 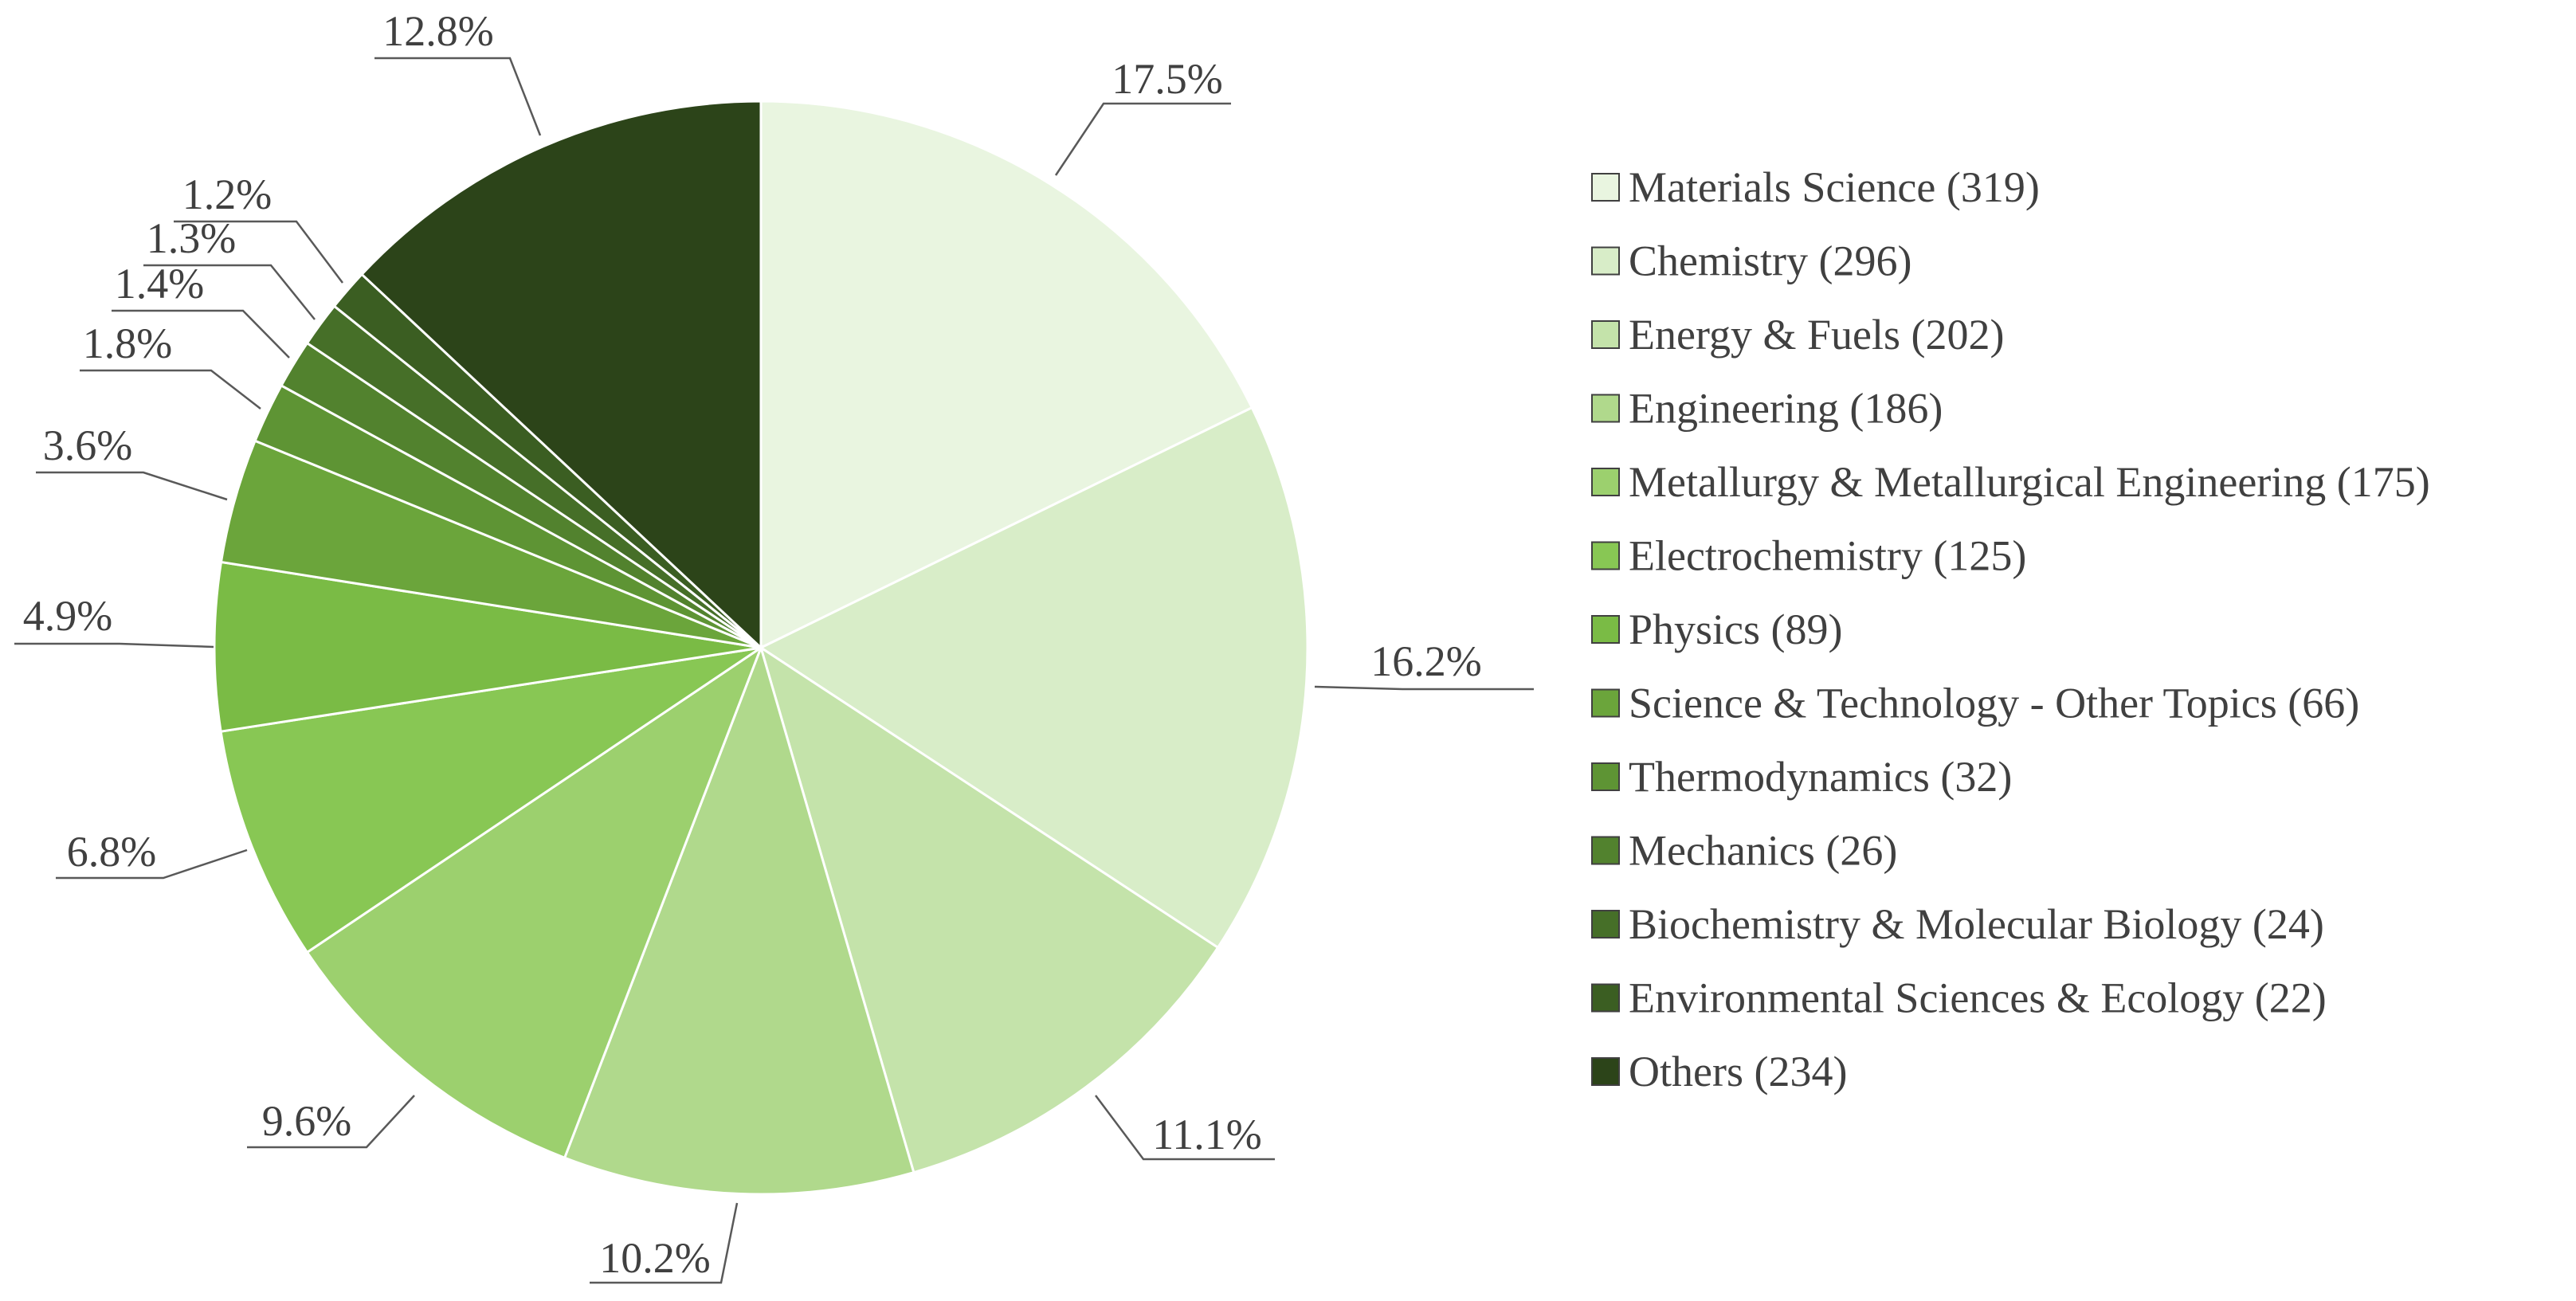 I want to click on legend-label: Biochemistry & Molecular Biology (24), so click(x=1977, y=924).